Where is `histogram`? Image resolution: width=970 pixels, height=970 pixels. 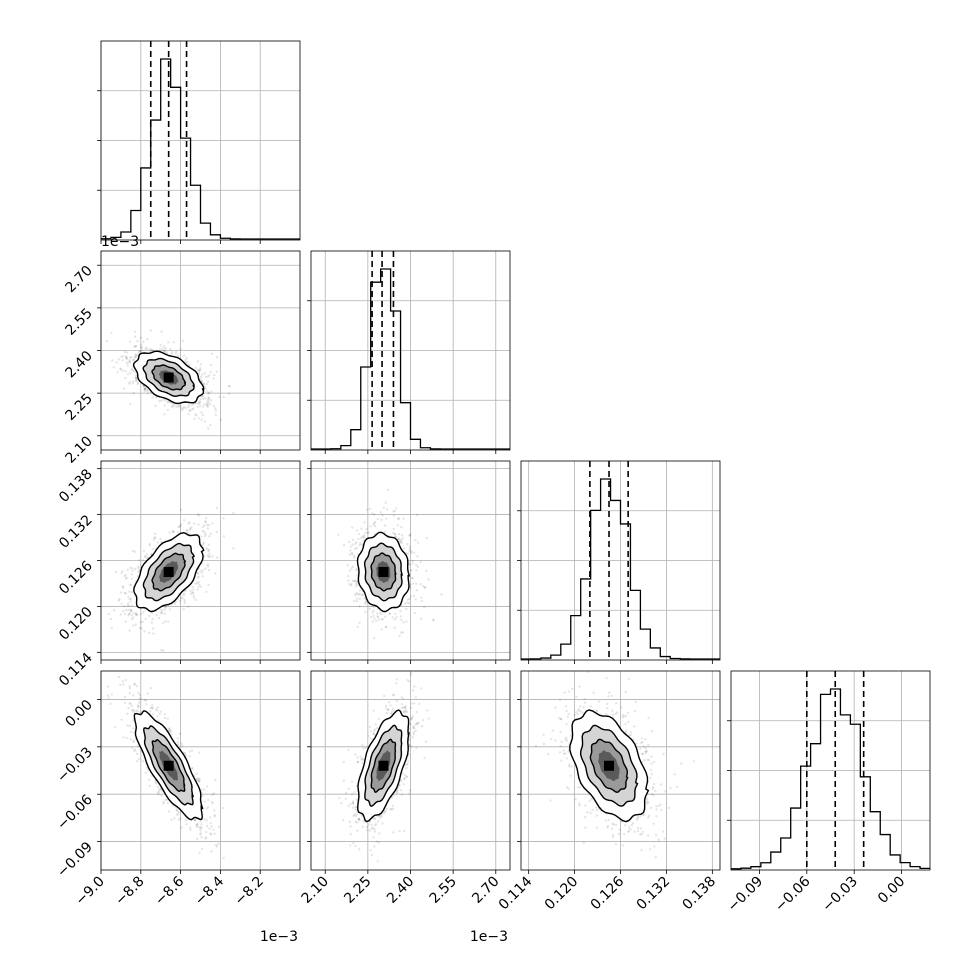 histogram is located at coordinates (410, 350).